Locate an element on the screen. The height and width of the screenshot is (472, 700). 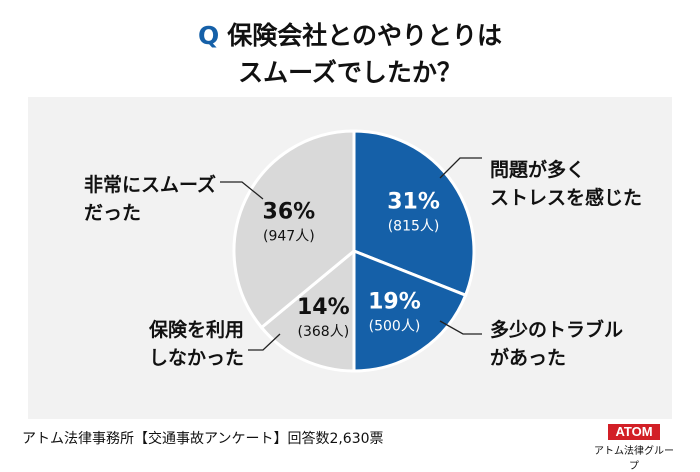
leader-line-not-used is located at coordinates (264, 342).